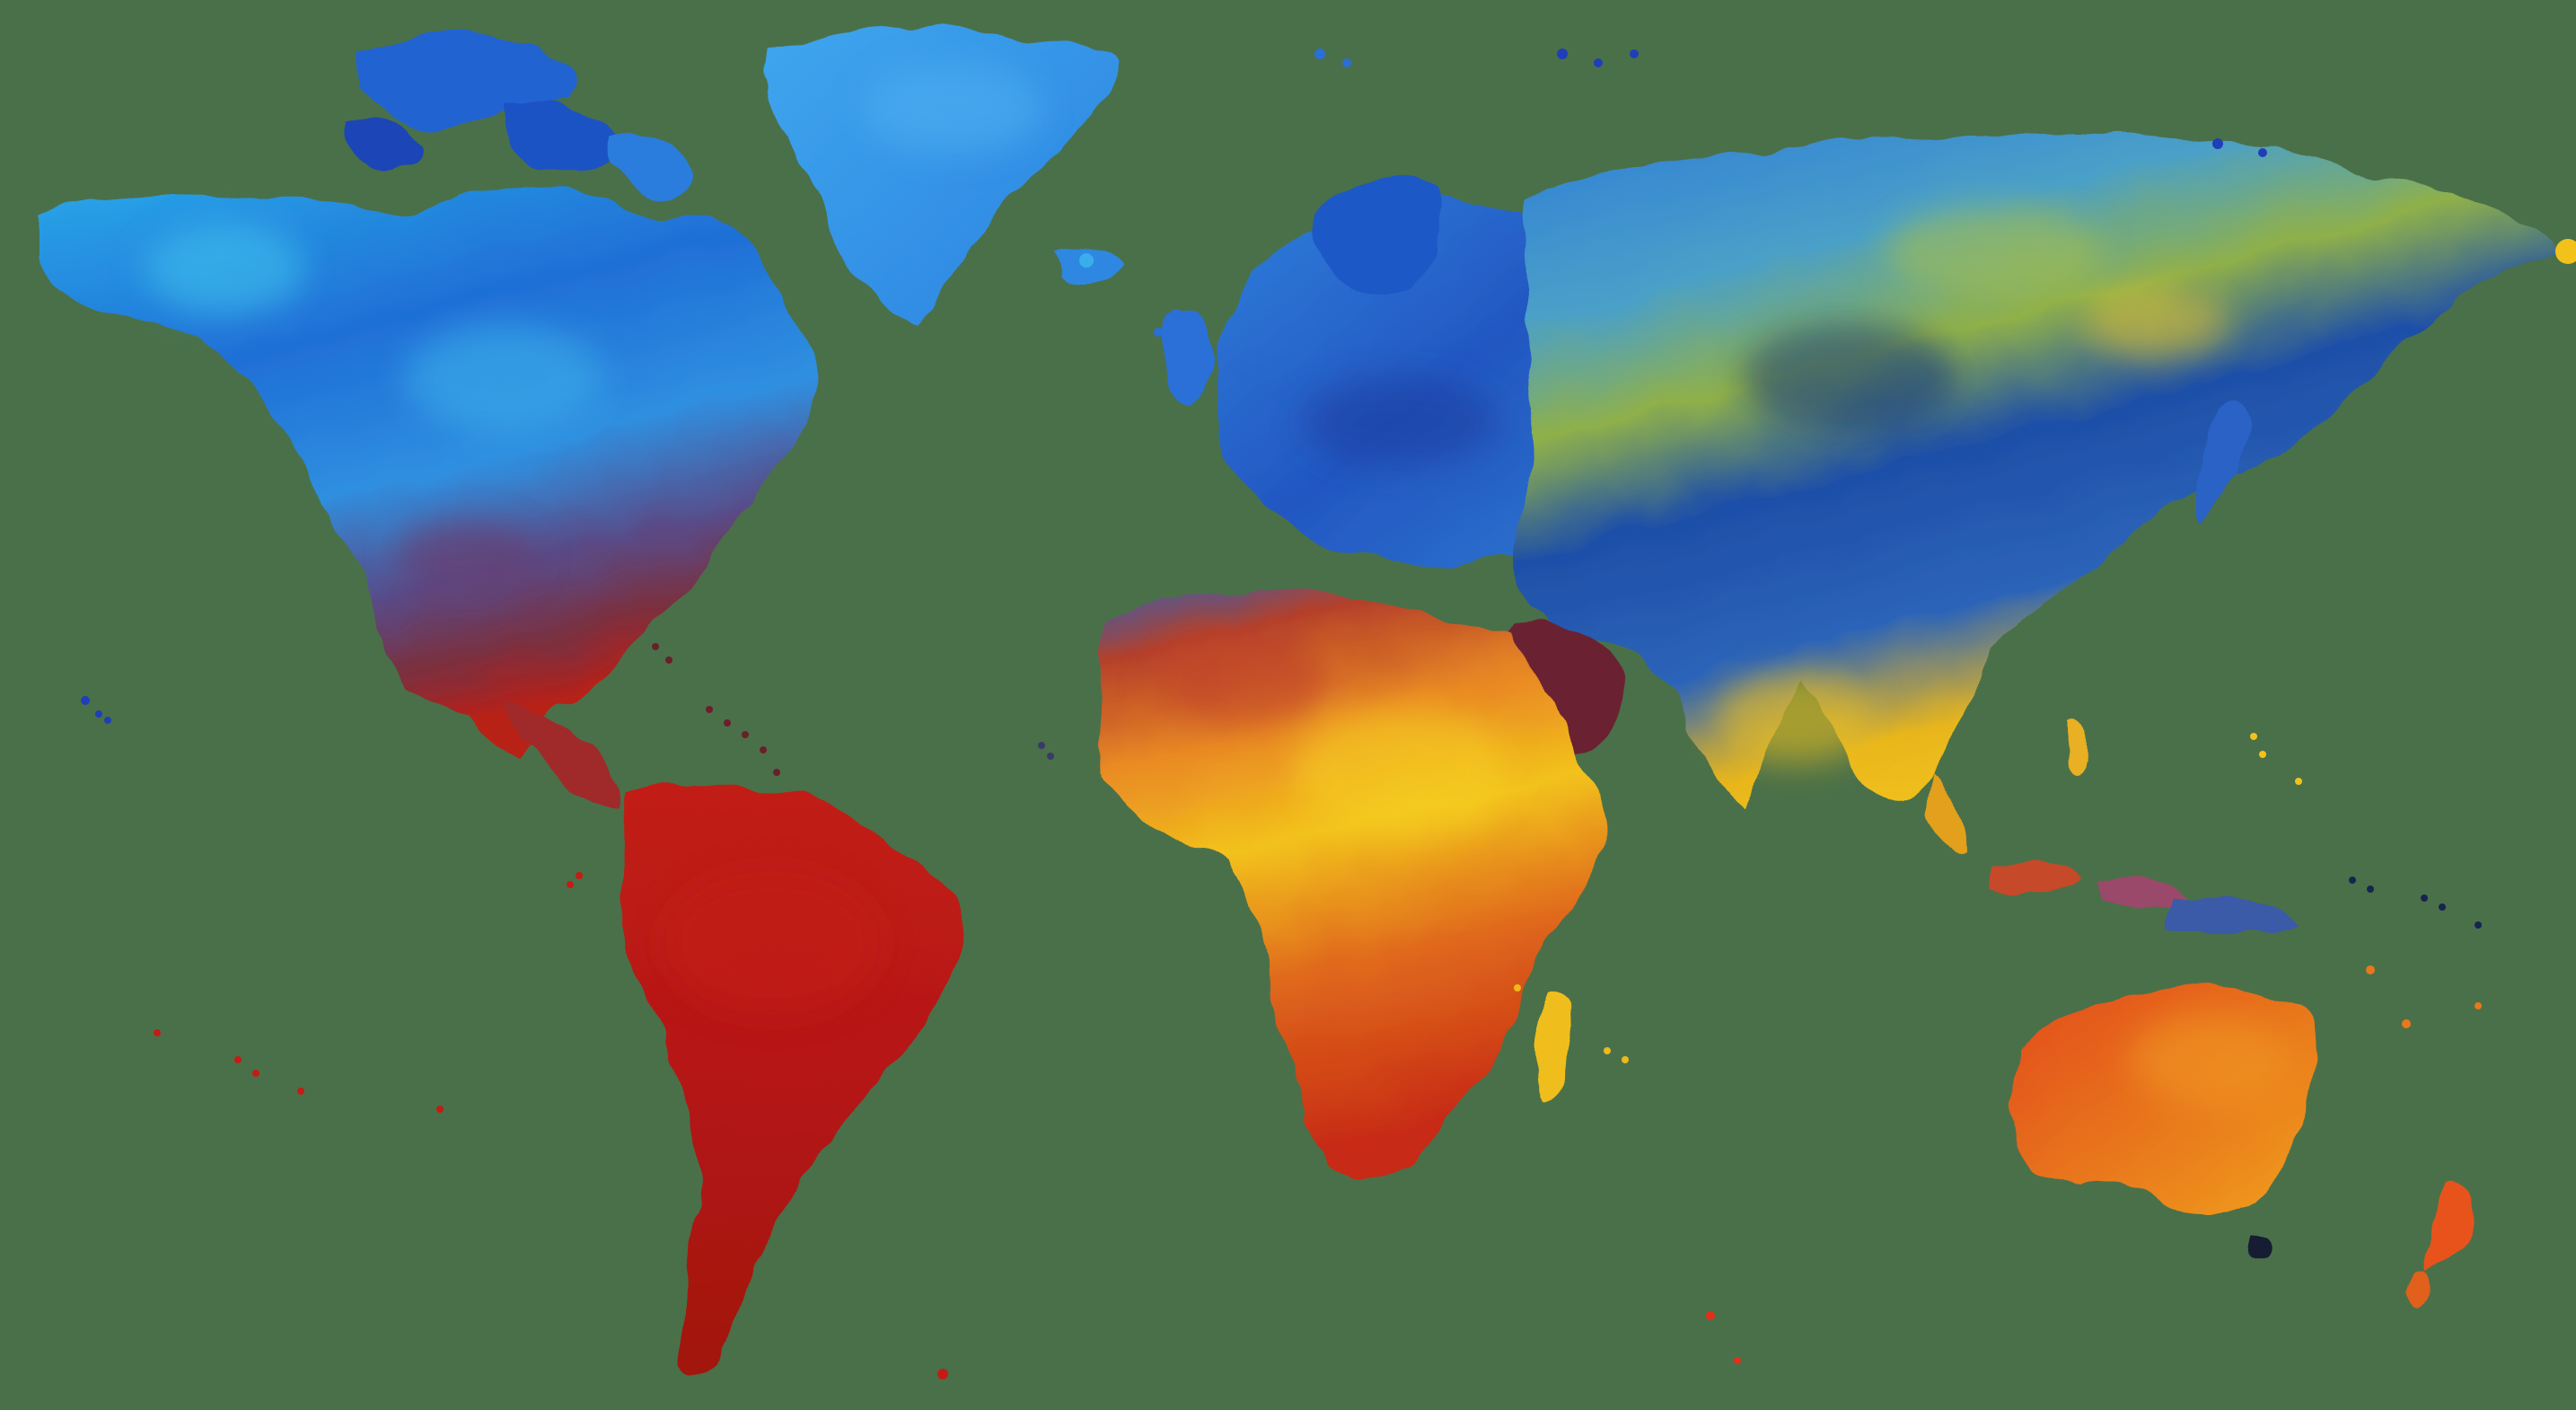 The width and height of the screenshot is (2576, 1410). What do you see at coordinates (2440, 1248) in the screenshot?
I see `new-zealand` at bounding box center [2440, 1248].